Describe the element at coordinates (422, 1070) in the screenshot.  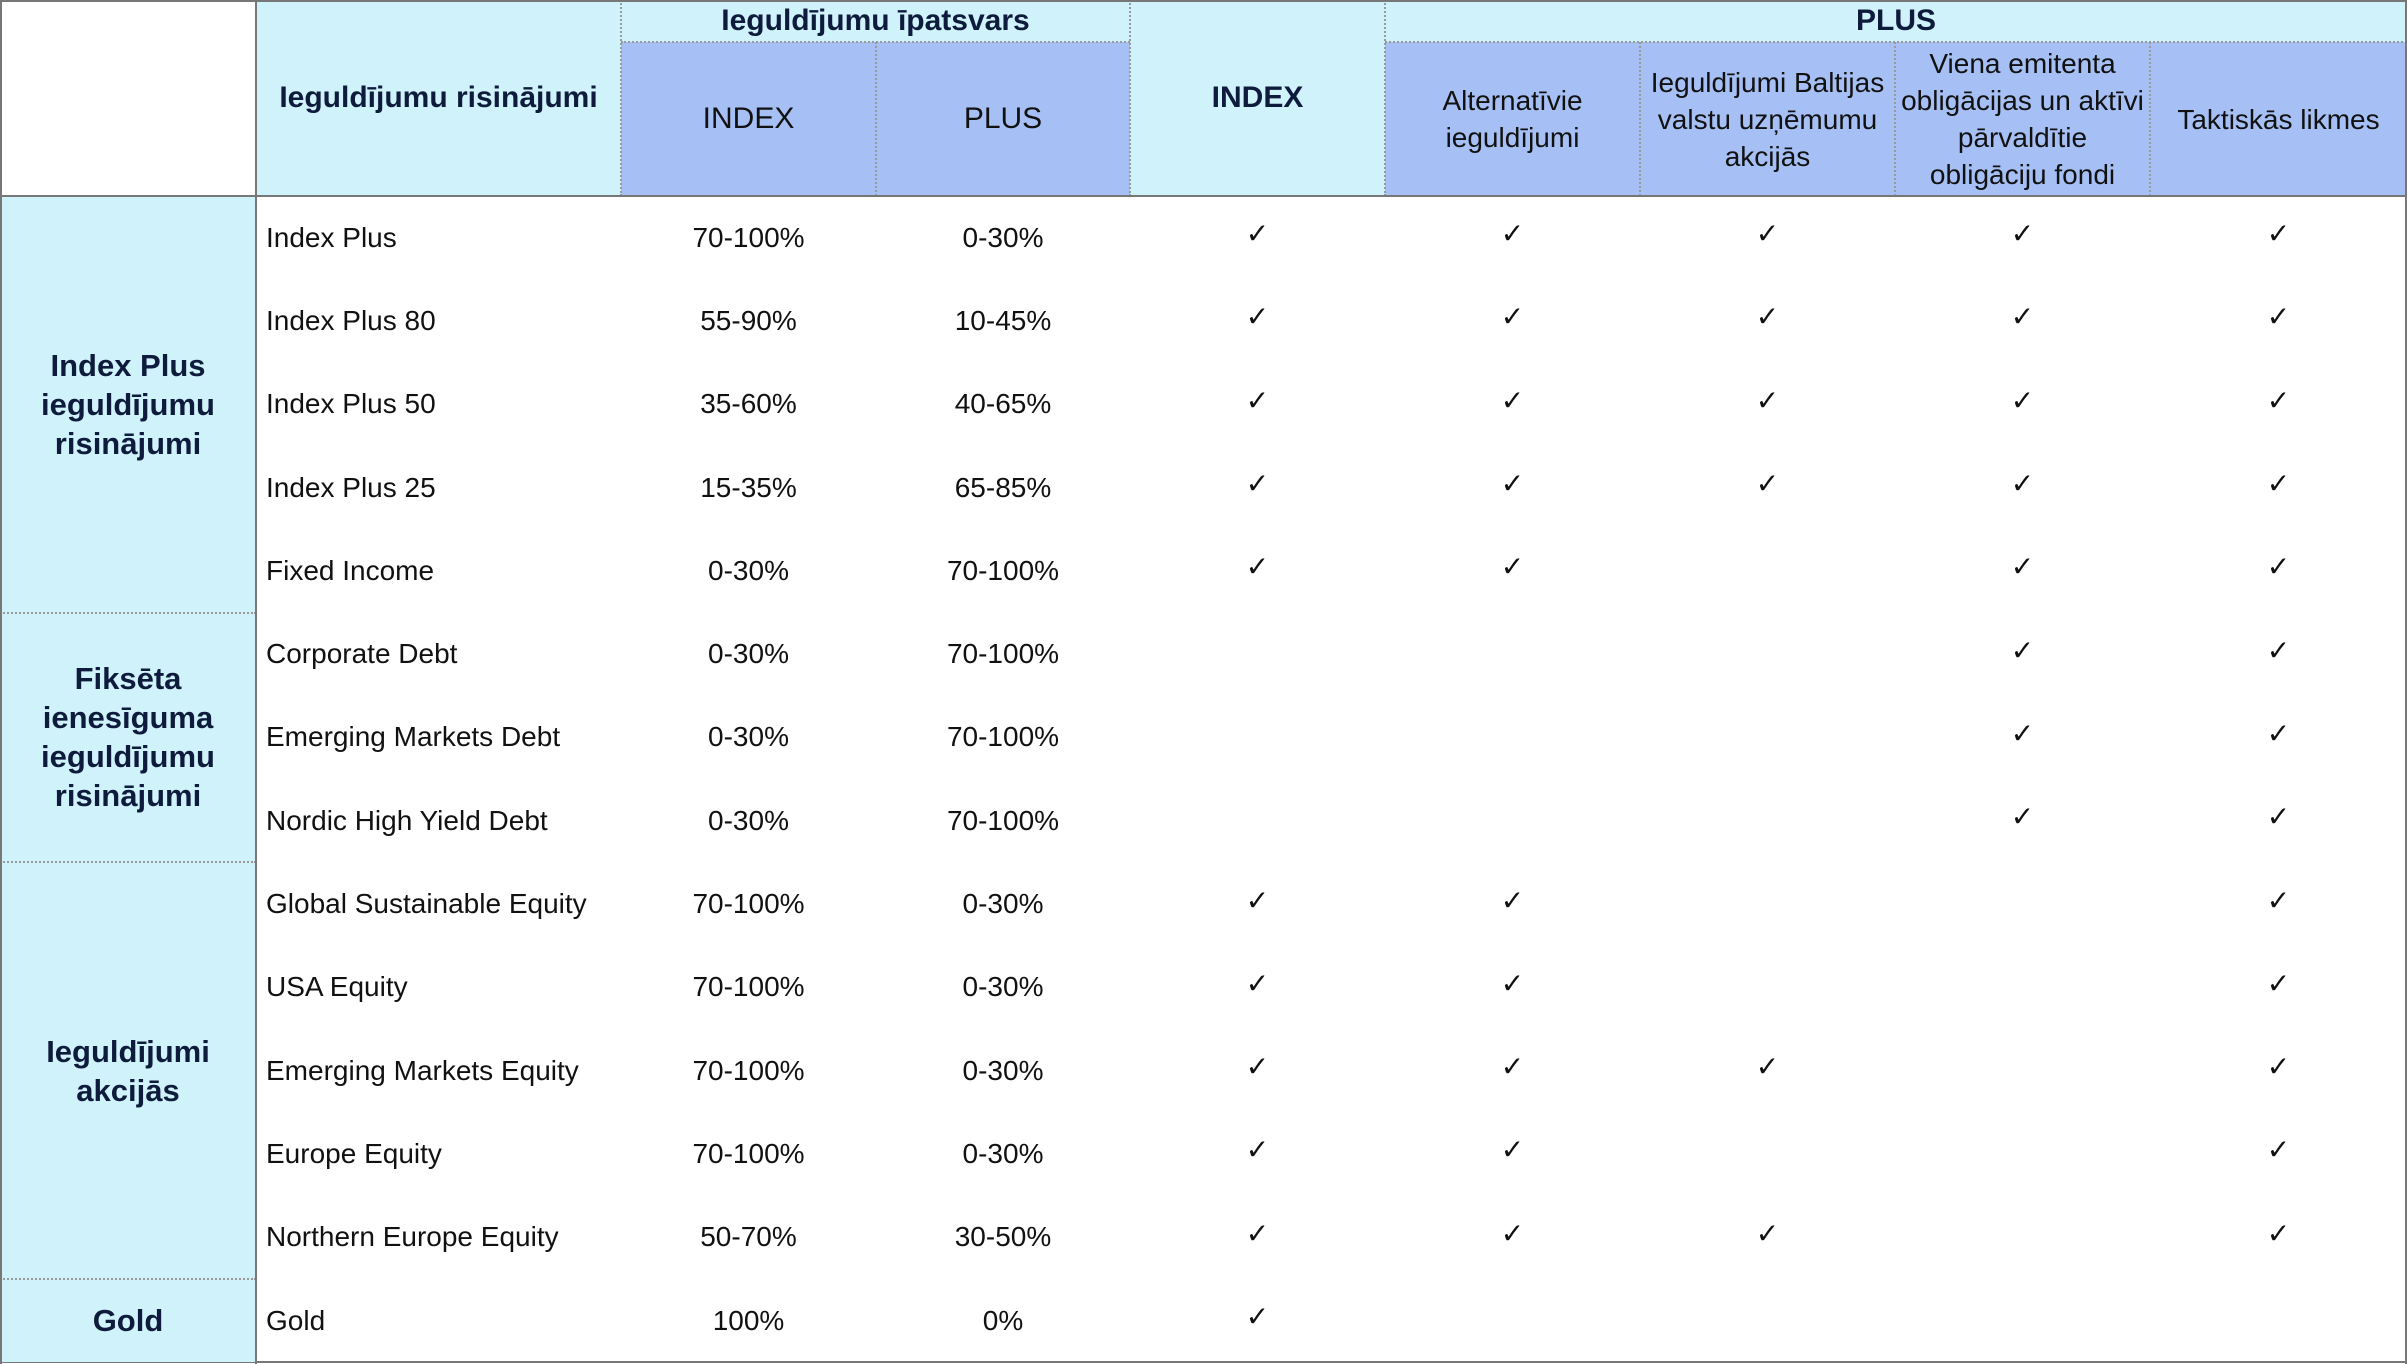
I see `row-name: Emerging Markets Equity` at that location.